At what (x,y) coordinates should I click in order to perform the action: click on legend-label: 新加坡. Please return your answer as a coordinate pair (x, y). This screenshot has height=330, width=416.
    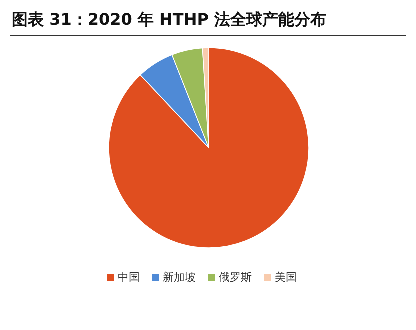
    Looking at the image, I should click on (179, 277).